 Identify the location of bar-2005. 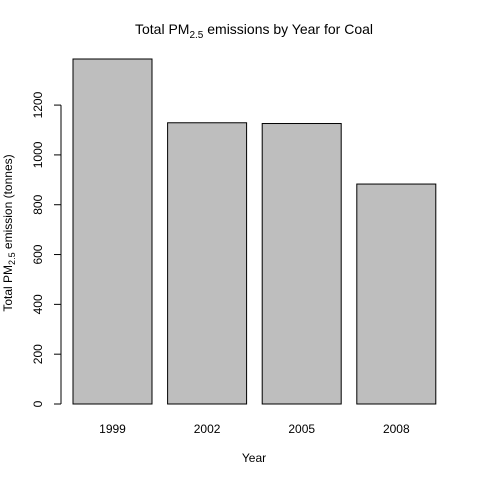
(301, 264).